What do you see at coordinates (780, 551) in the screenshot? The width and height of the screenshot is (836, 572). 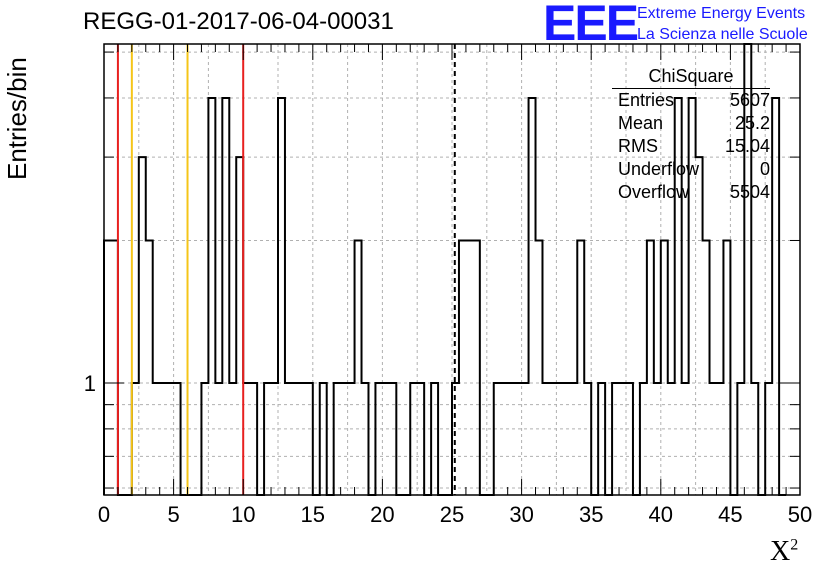 I see `x-axis-label-base: X` at bounding box center [780, 551].